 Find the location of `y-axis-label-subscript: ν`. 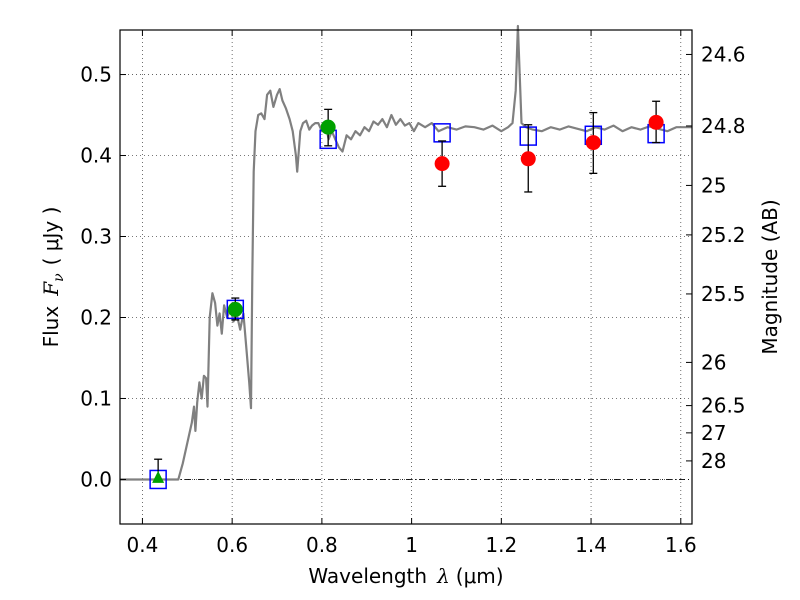

y-axis-label-subscript: ν is located at coordinates (59, 277).